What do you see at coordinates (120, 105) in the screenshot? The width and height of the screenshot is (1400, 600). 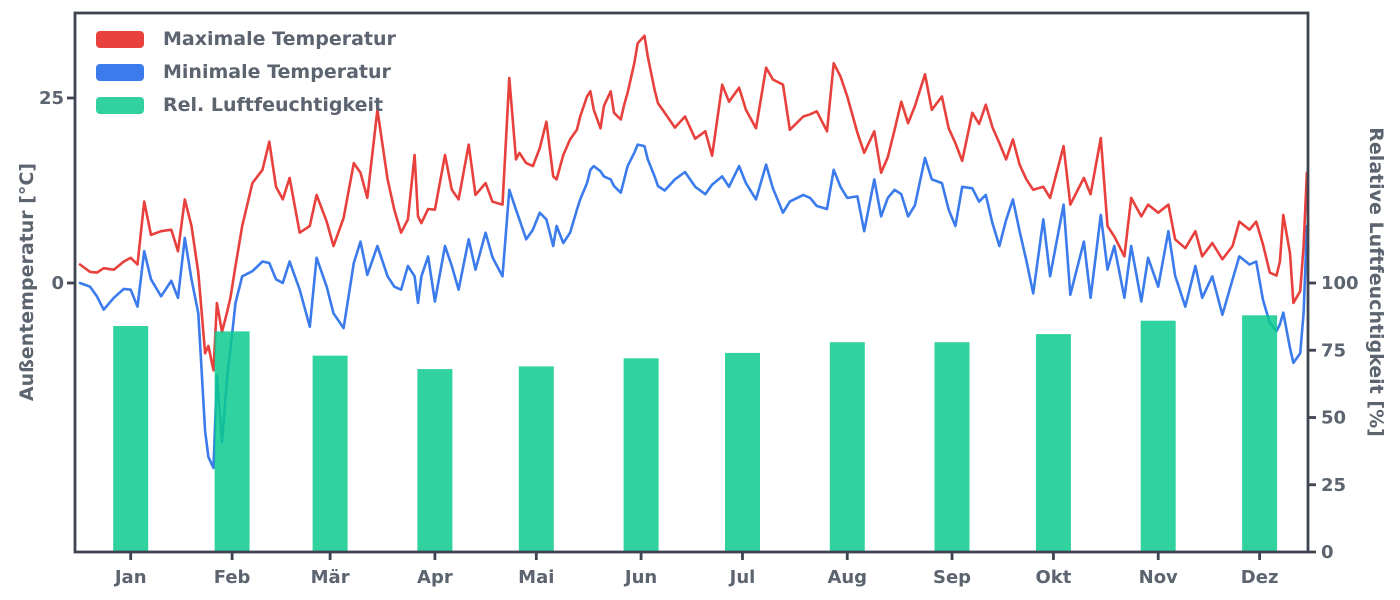 I see `humidity-swatch-icon` at bounding box center [120, 105].